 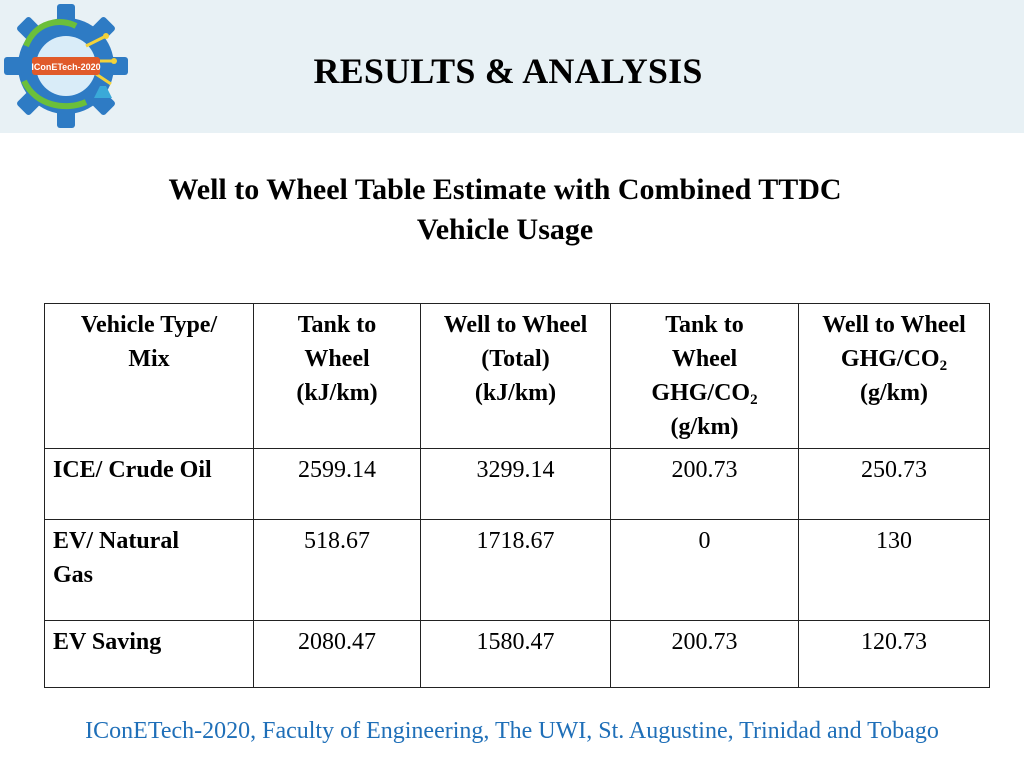 I want to click on table-row: EV Saving 2080.47 1580.47 200.73 120.73, so click(x=517, y=654).